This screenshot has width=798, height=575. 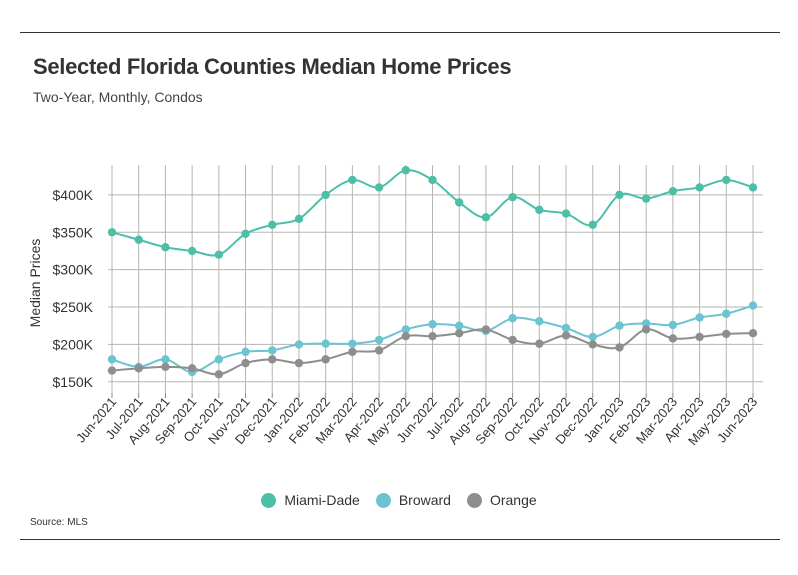 I want to click on legend: Miami-Dade Broward Orange, so click(x=399, y=500).